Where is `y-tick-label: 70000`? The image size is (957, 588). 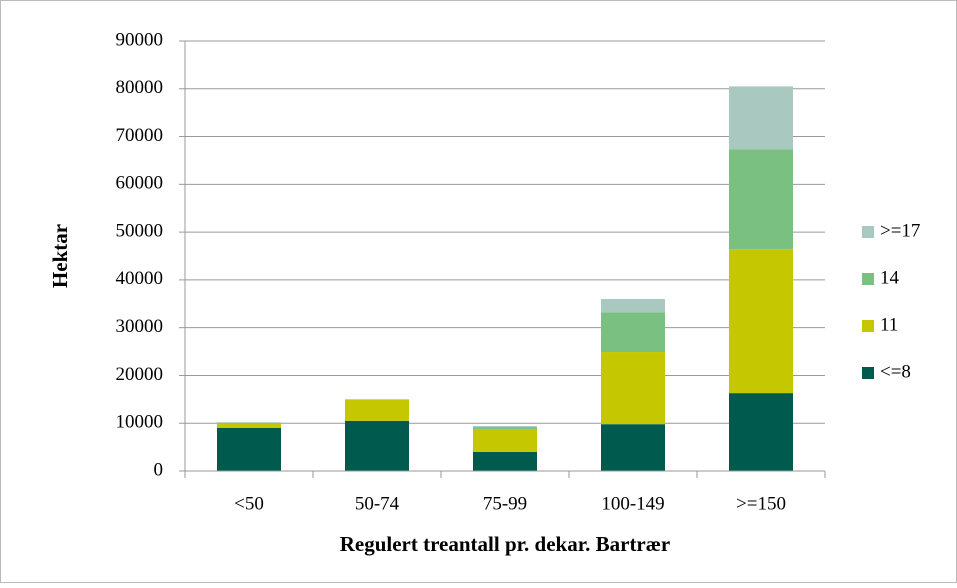
y-tick-label: 70000 is located at coordinates (140, 135).